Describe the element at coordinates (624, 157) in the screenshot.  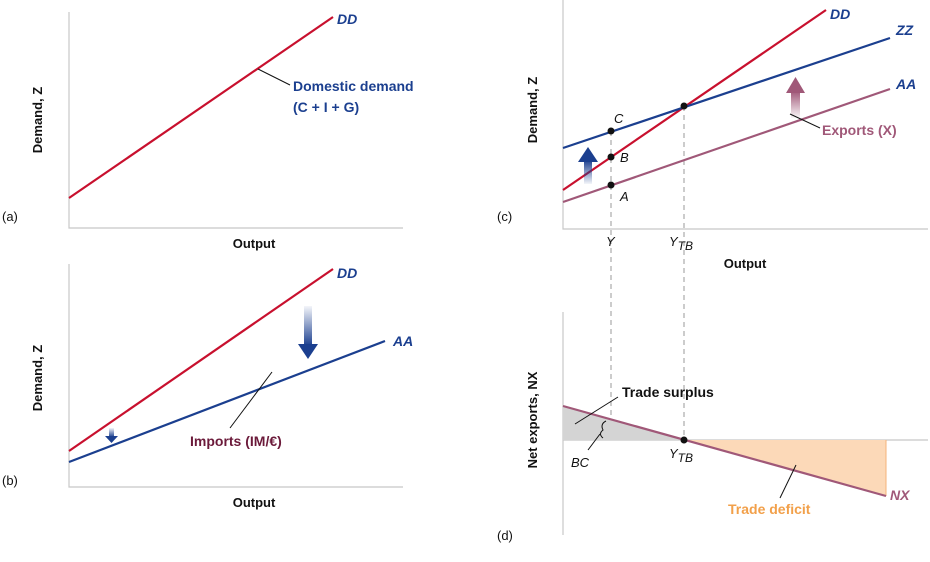
I see `panel-c-point-b-label: B` at that location.